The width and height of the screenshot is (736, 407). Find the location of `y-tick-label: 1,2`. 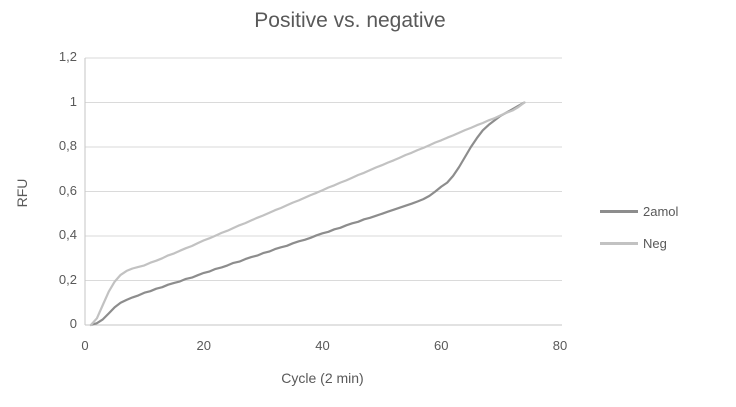

y-tick-label: 1,2 is located at coordinates (67, 56).